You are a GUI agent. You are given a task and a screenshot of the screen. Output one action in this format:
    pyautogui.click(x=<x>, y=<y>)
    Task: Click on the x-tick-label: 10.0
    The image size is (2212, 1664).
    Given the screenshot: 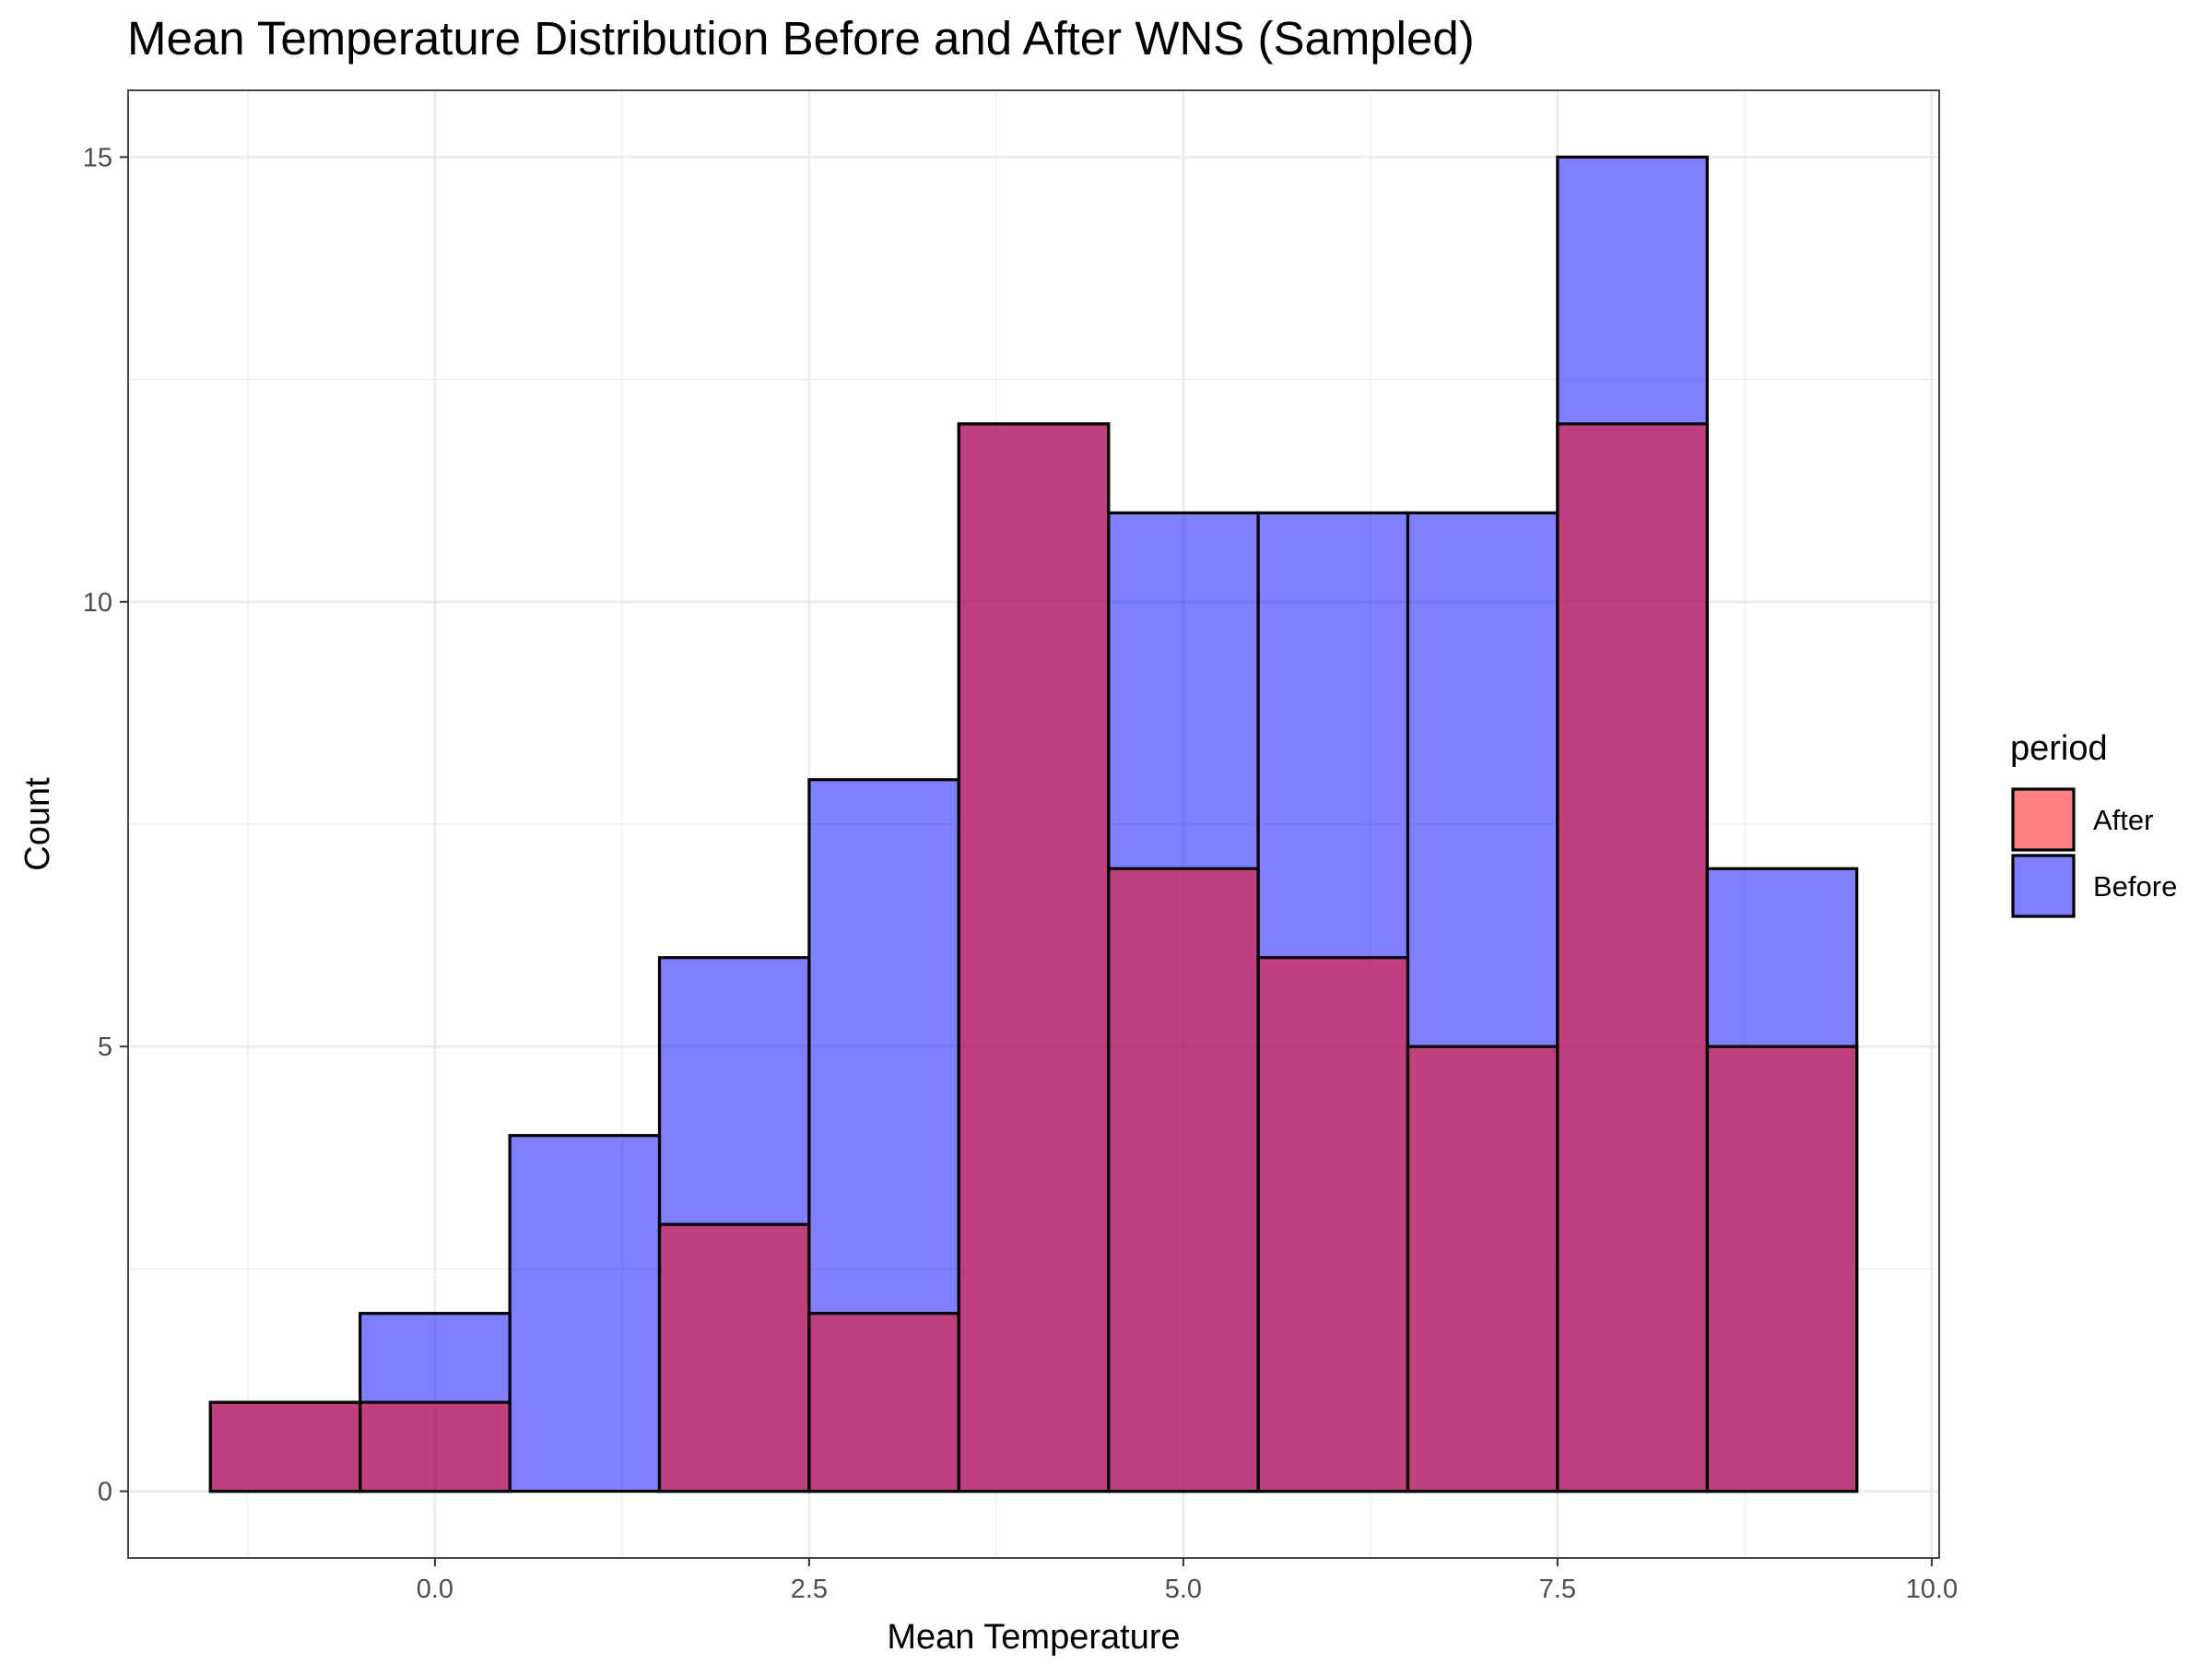 What is the action you would take?
    pyautogui.click(x=1932, y=1589)
    